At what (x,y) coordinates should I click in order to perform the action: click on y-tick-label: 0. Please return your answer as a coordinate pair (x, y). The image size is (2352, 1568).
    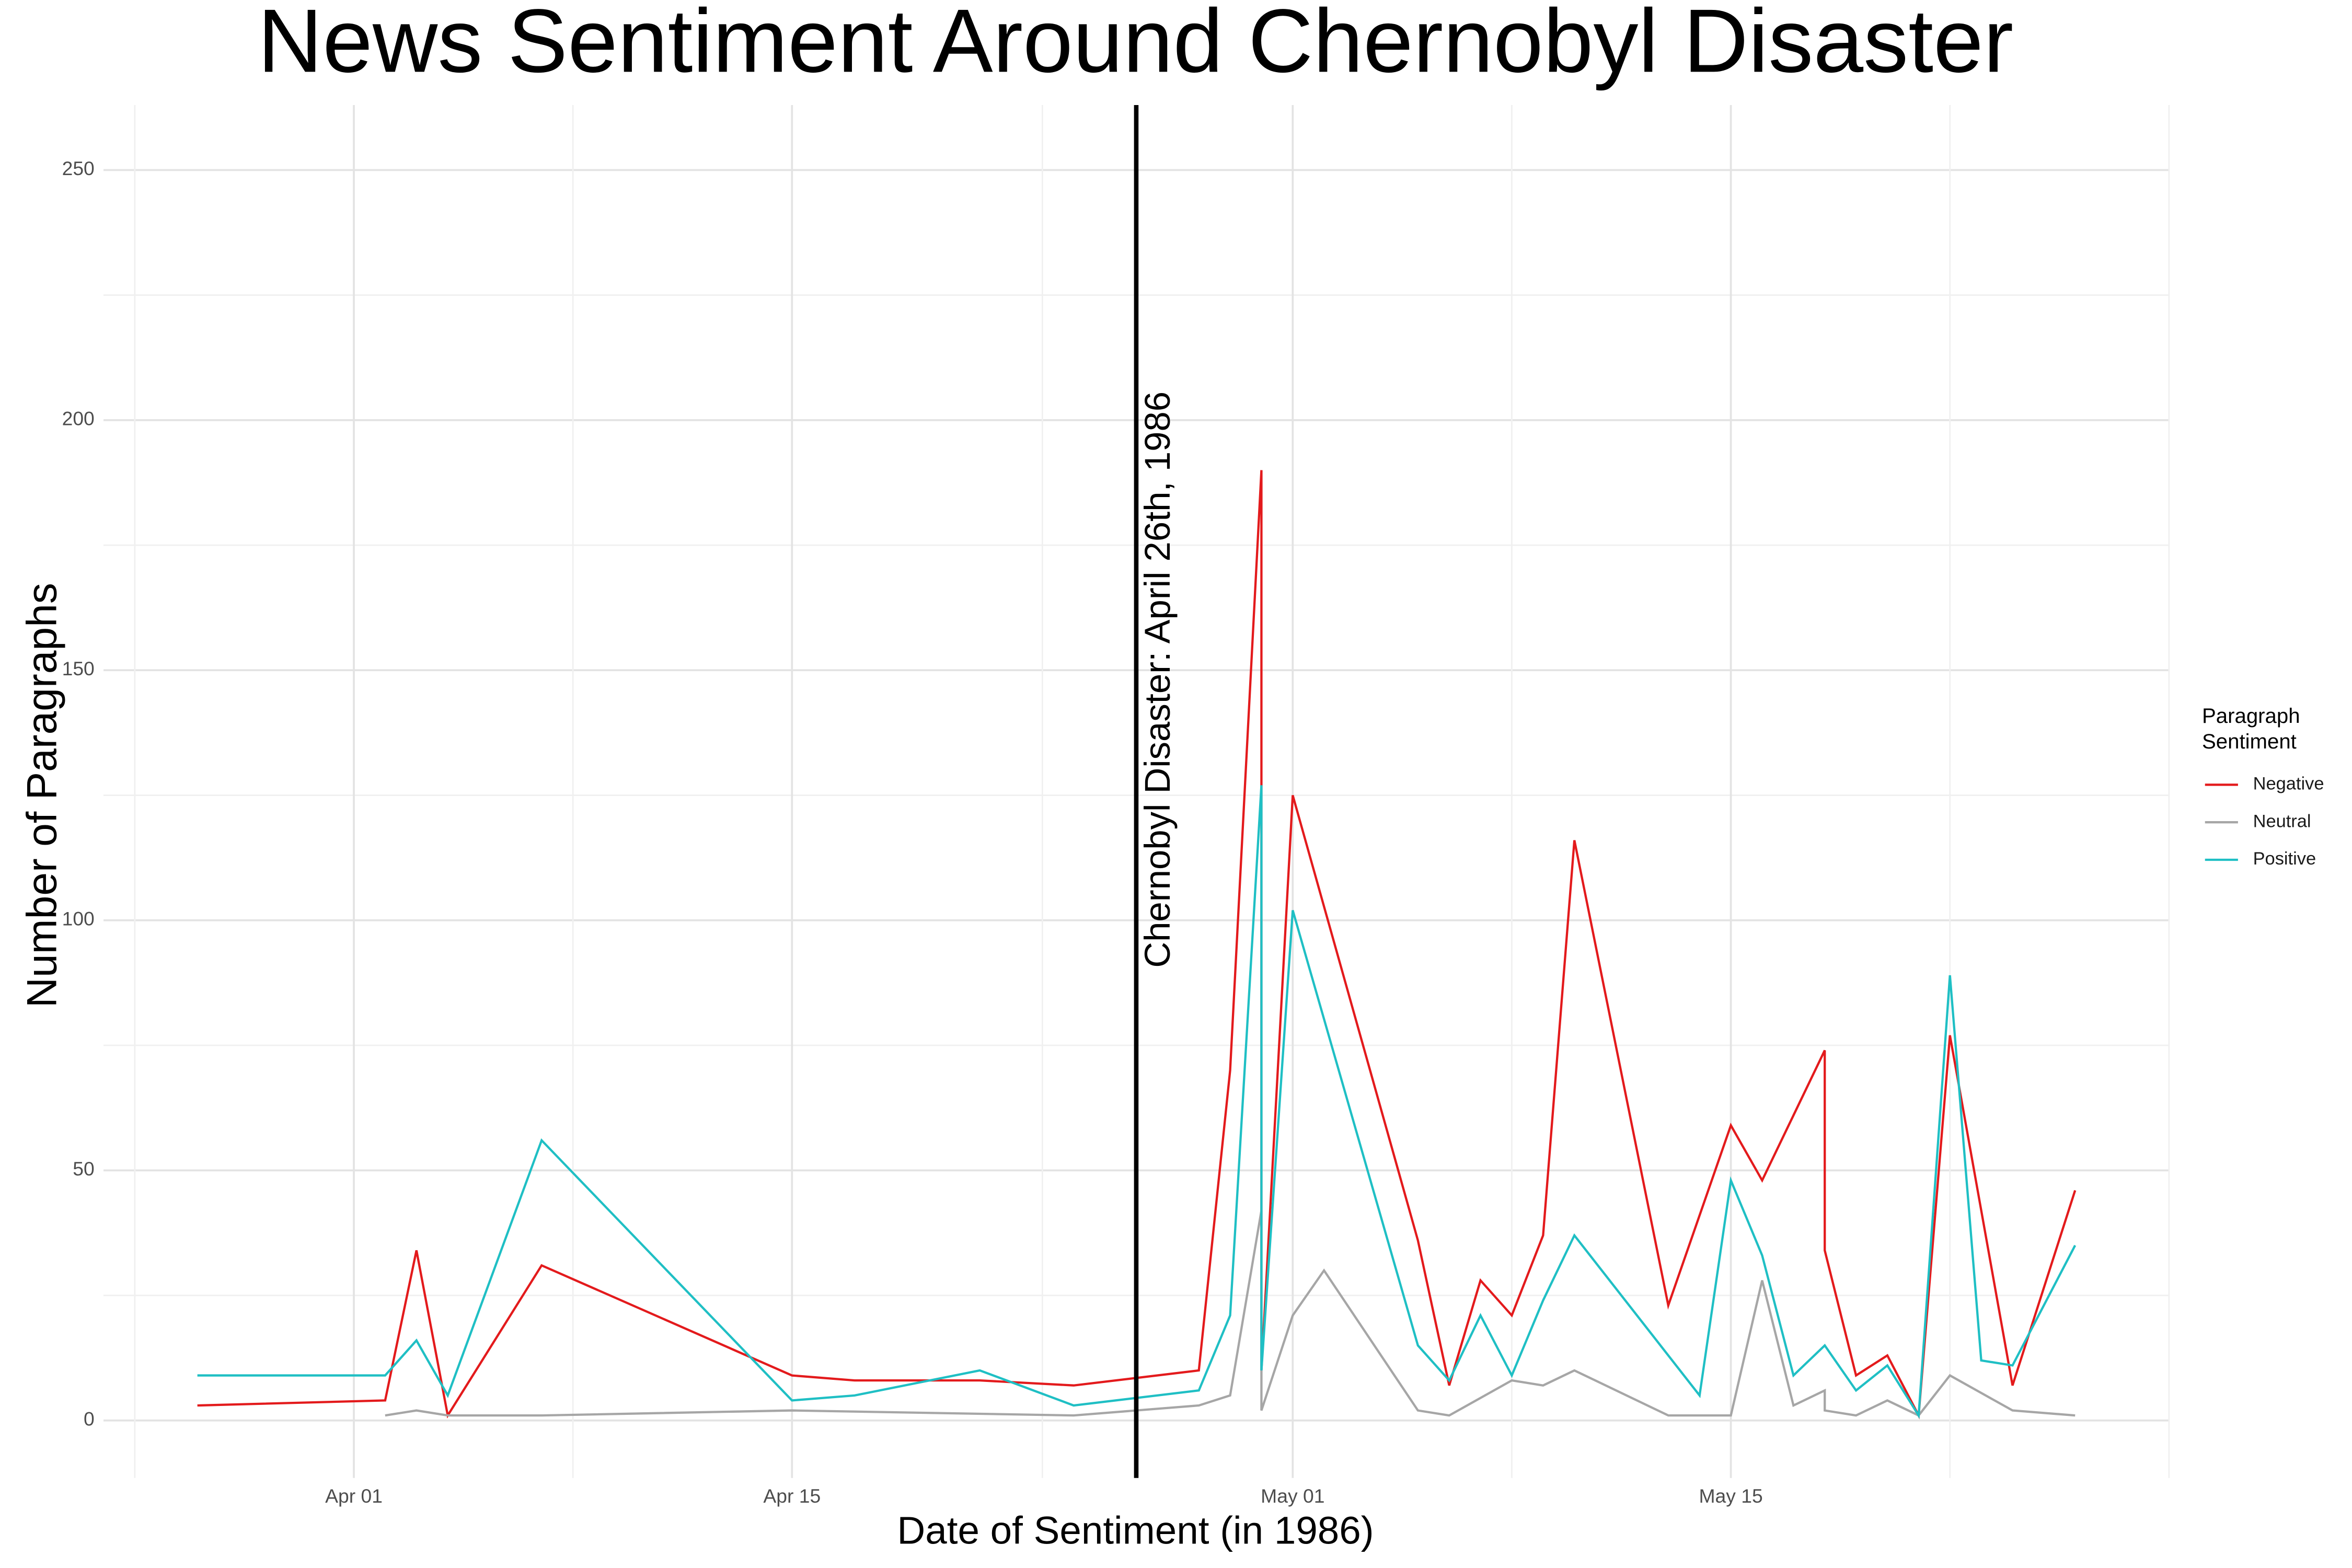
    Looking at the image, I should click on (89, 1419).